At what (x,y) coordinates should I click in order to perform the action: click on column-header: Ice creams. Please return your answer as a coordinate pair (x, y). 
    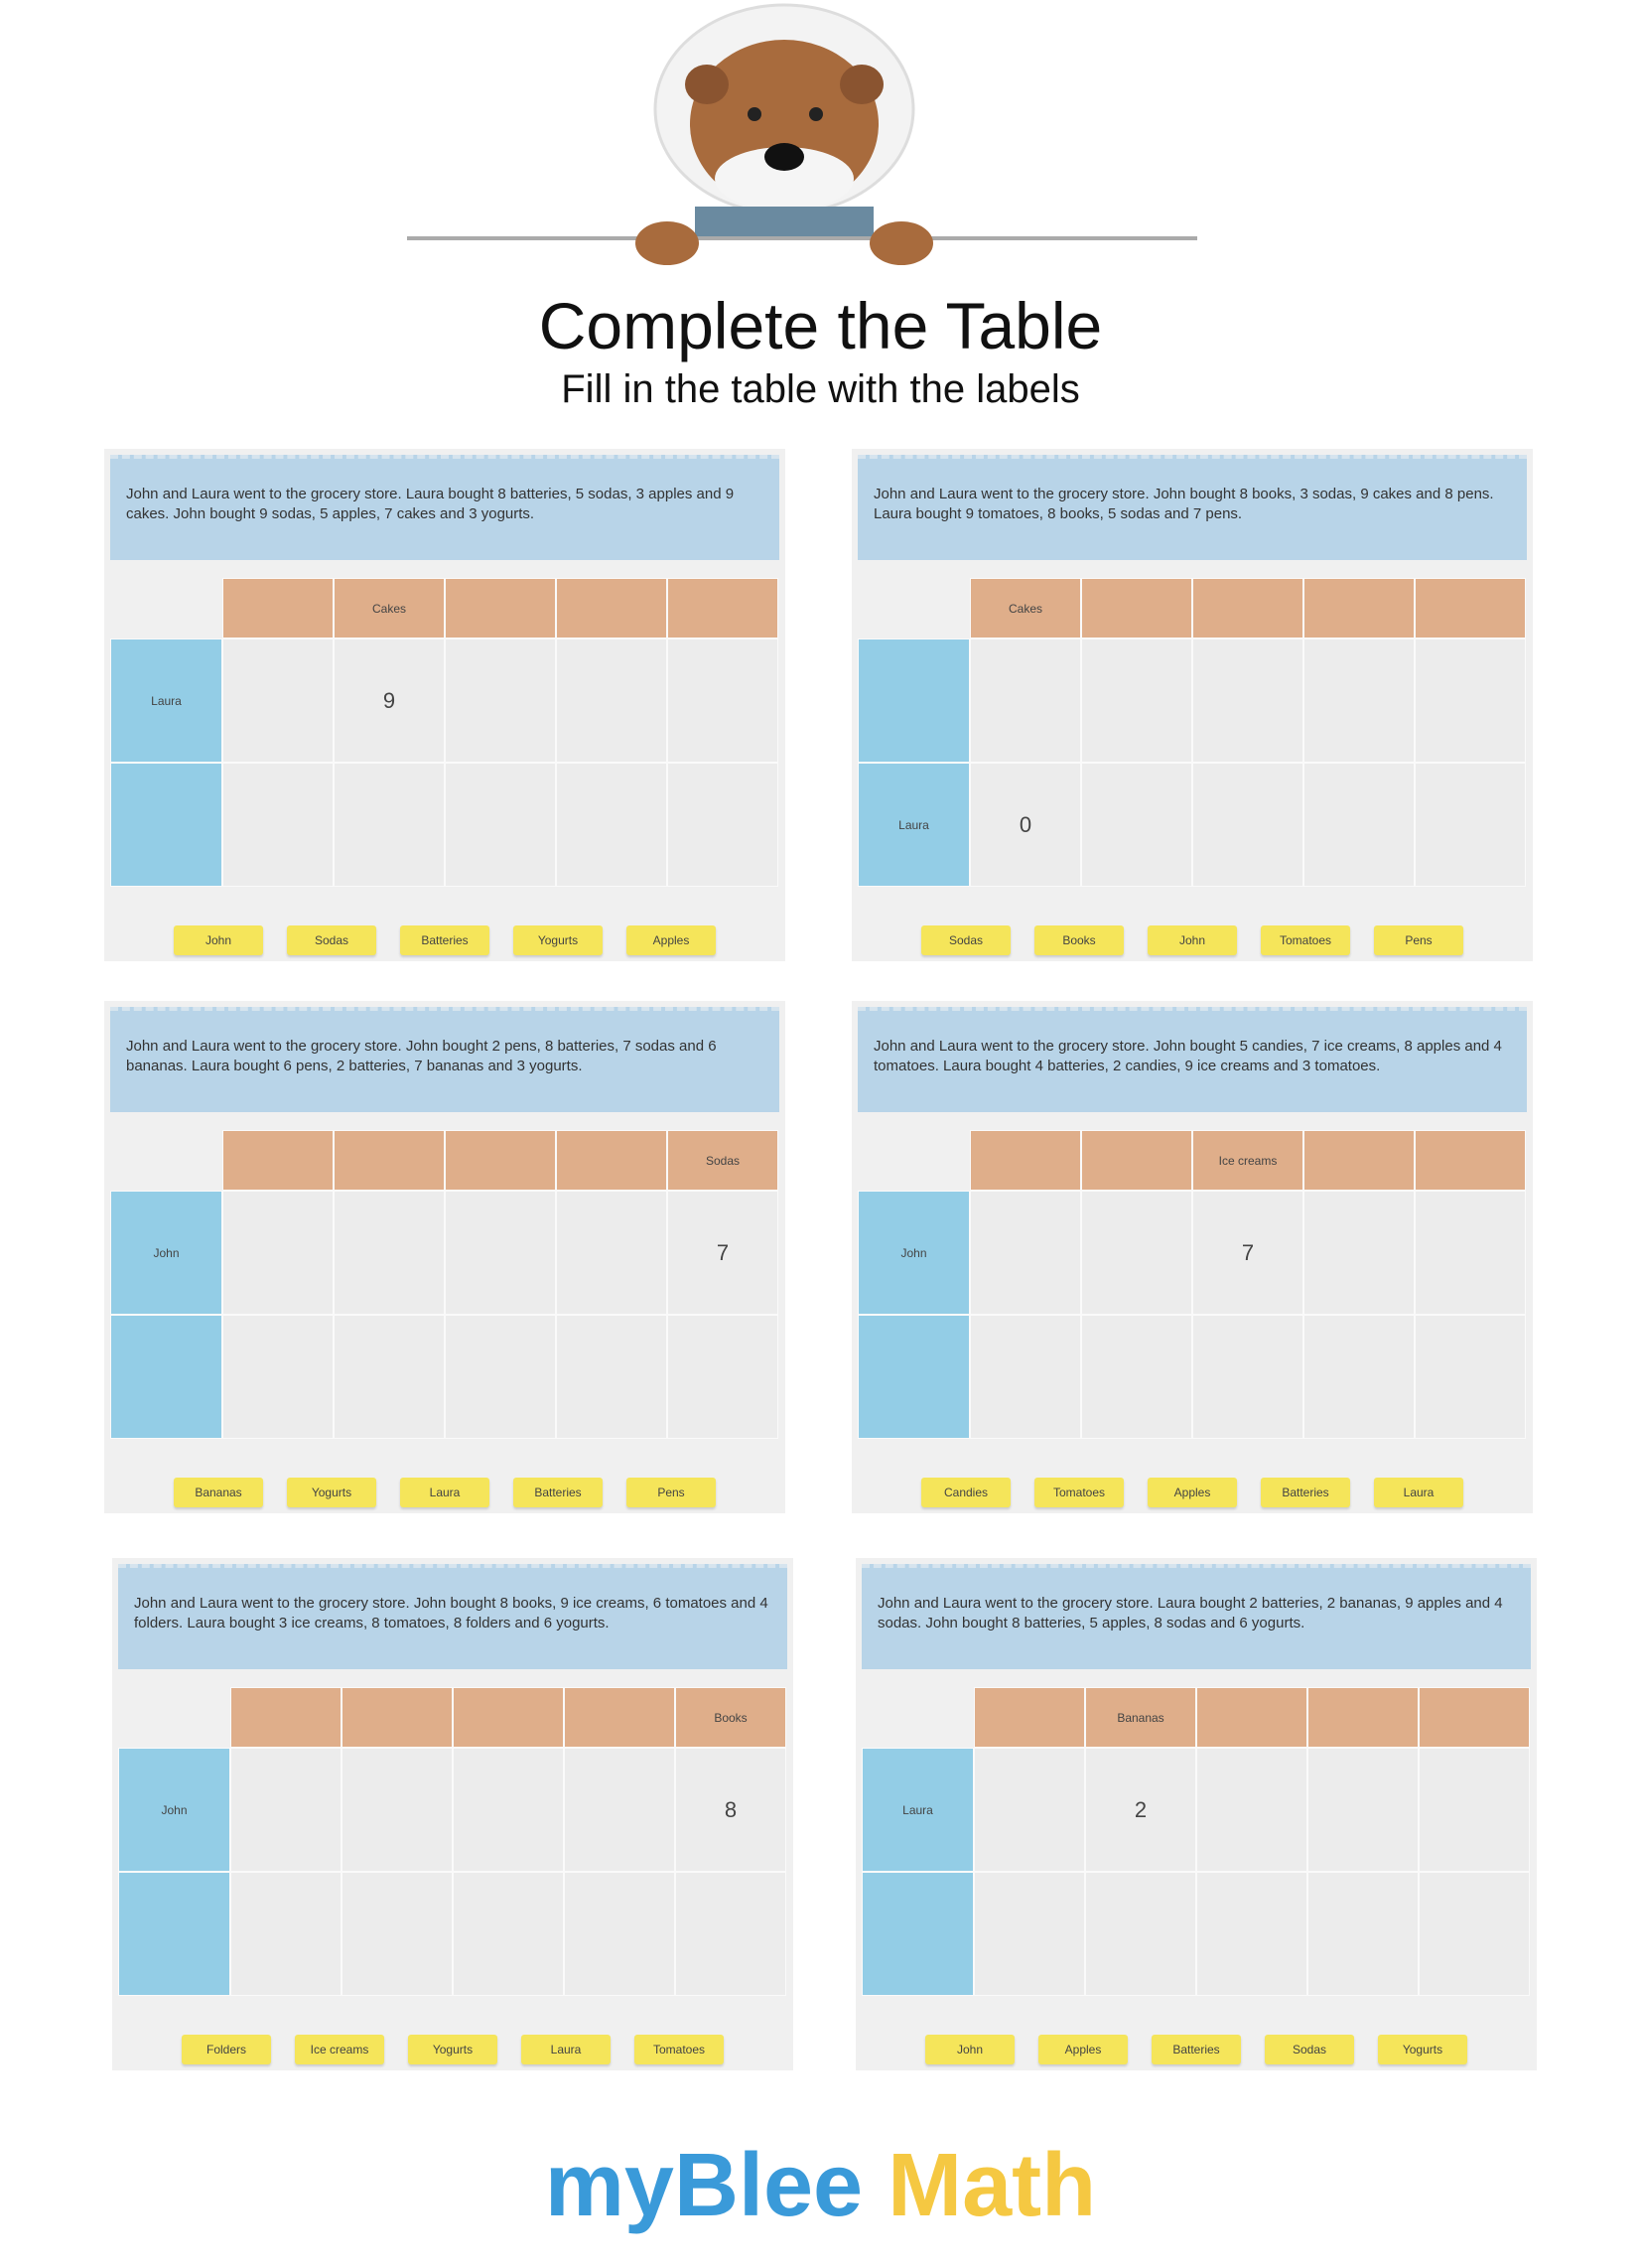
    Looking at the image, I should click on (1247, 1160).